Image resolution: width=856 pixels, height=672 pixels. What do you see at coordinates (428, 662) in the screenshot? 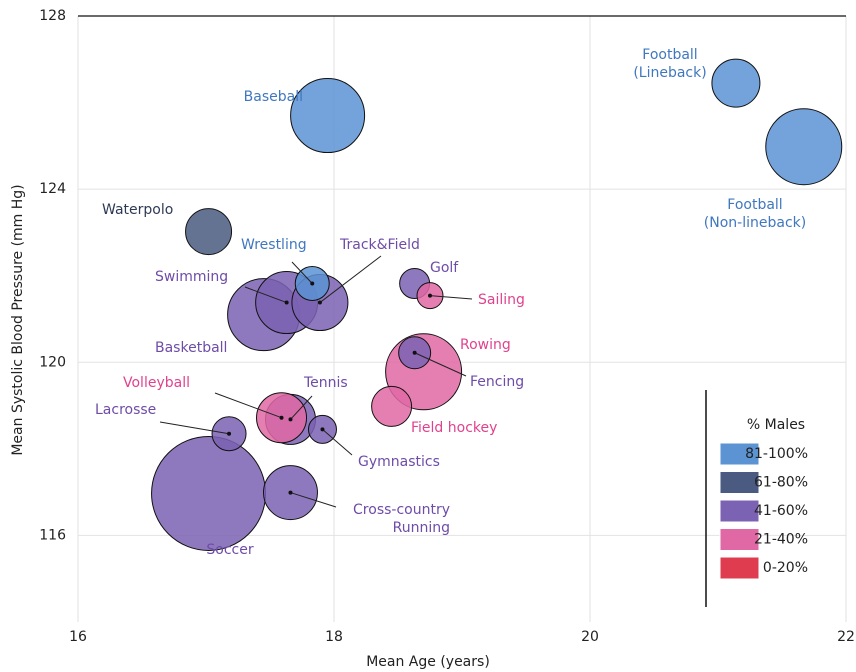
I see `x-axis-label: Mean Age (years)` at bounding box center [428, 662].